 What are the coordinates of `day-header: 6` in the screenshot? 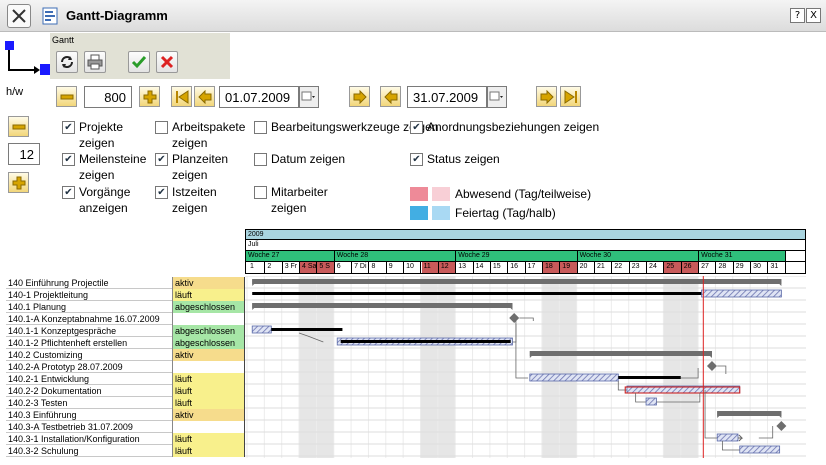 It's located at (343, 267).